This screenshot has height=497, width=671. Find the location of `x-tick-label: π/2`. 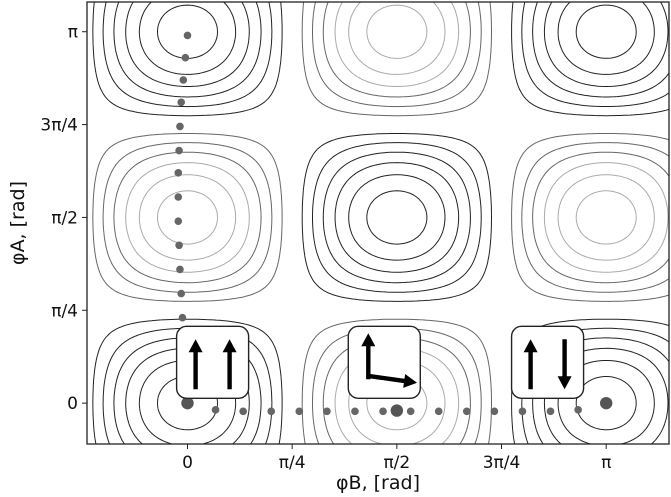

x-tick-label: π/2 is located at coordinates (396, 463).